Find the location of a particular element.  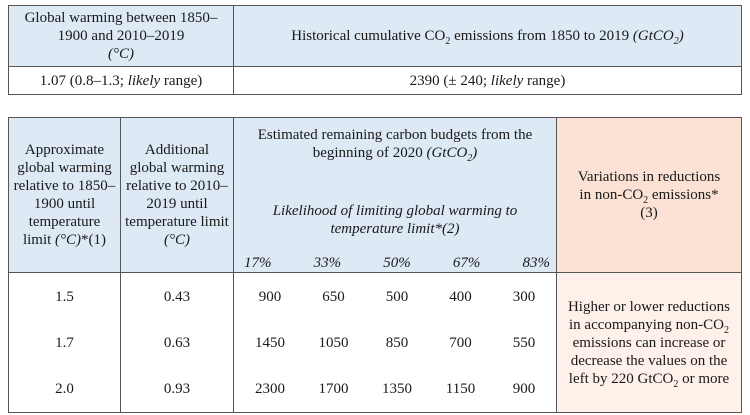

emissions-value-cell: 2390 (± 240; likely range) is located at coordinates (487, 80).